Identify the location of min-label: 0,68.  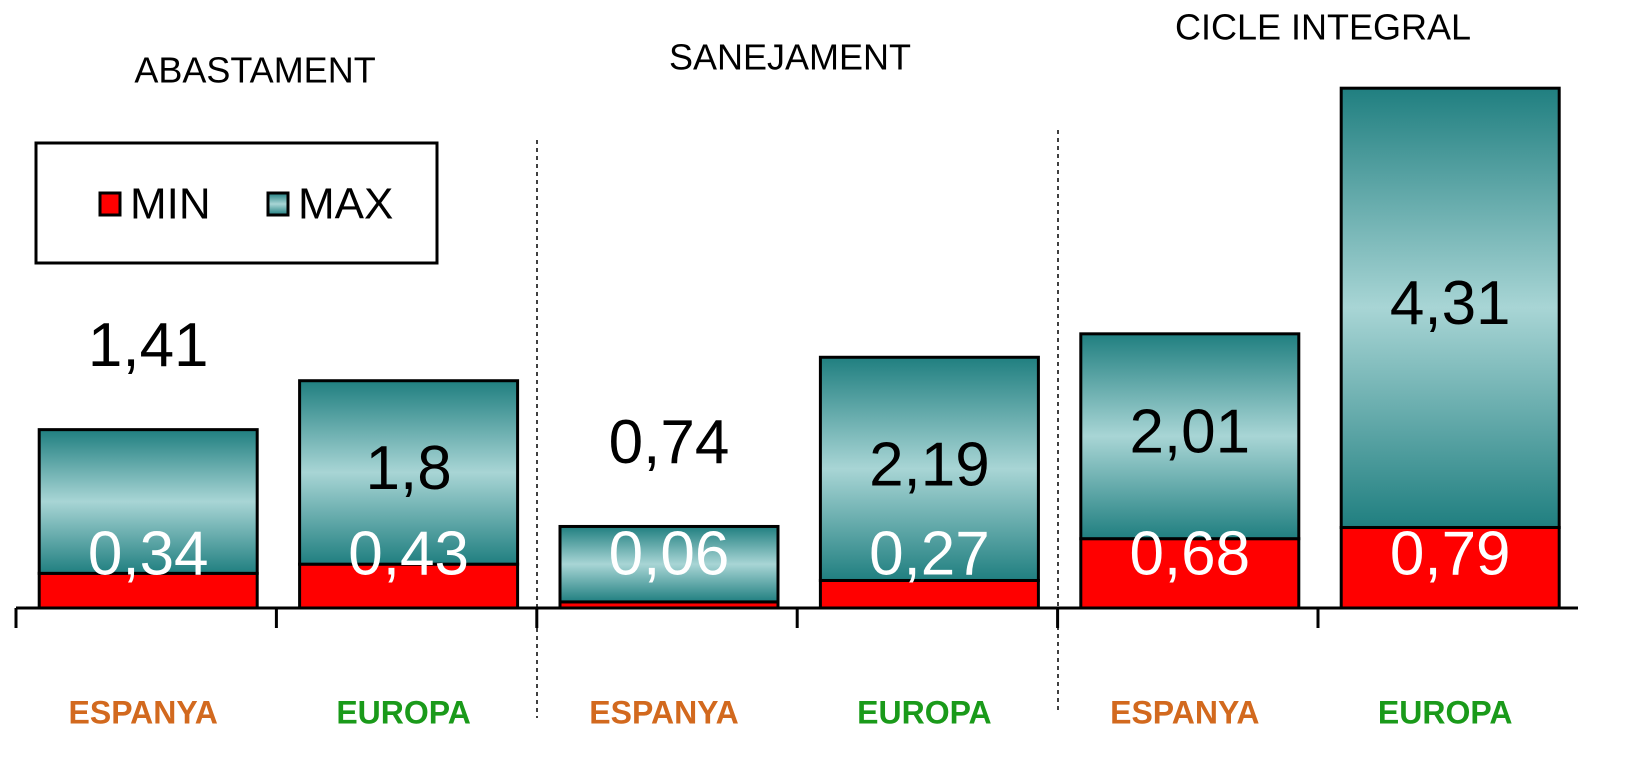
(1189, 553).